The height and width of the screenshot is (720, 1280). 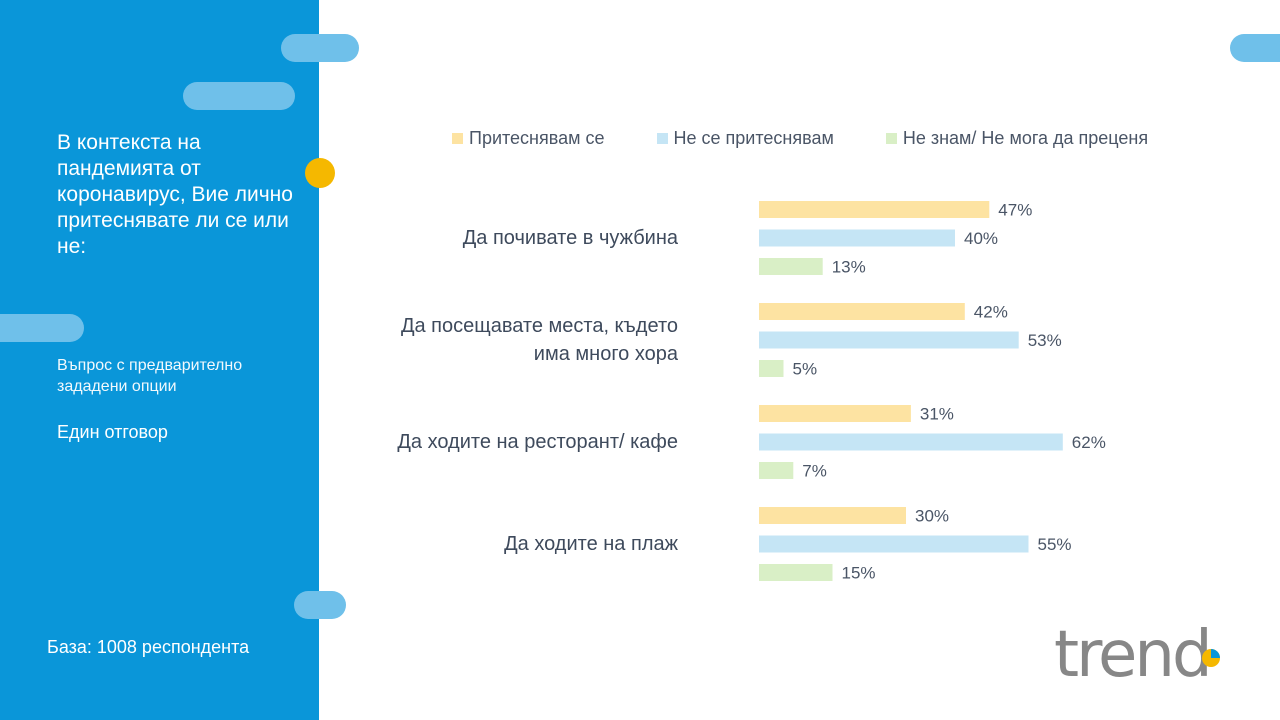 I want to click on legend-label-no-worry: Не се притеснявам, so click(x=753, y=138).